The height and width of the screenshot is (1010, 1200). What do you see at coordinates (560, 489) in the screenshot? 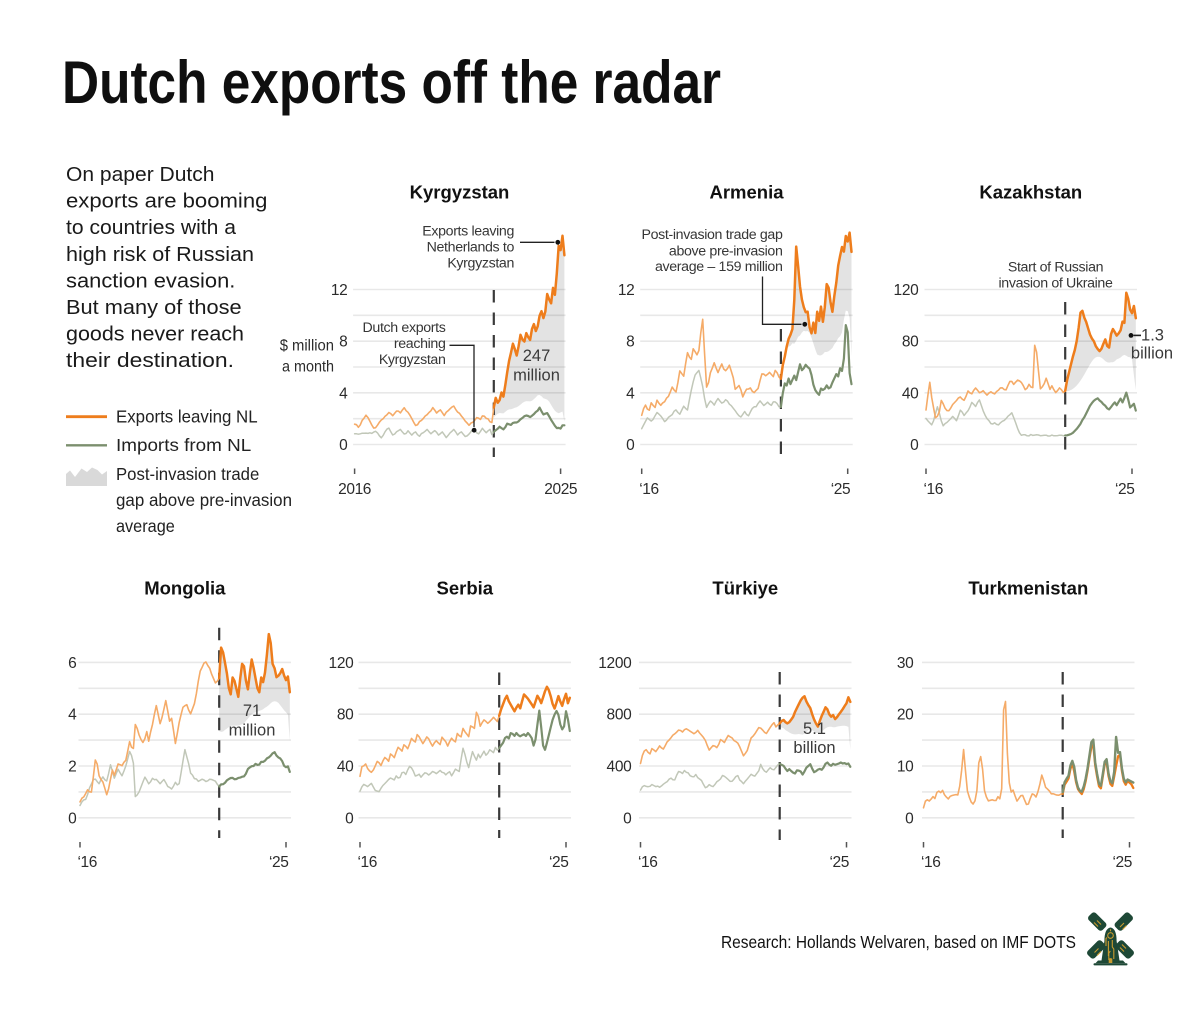
I see `svg-text: 2025` at bounding box center [560, 489].